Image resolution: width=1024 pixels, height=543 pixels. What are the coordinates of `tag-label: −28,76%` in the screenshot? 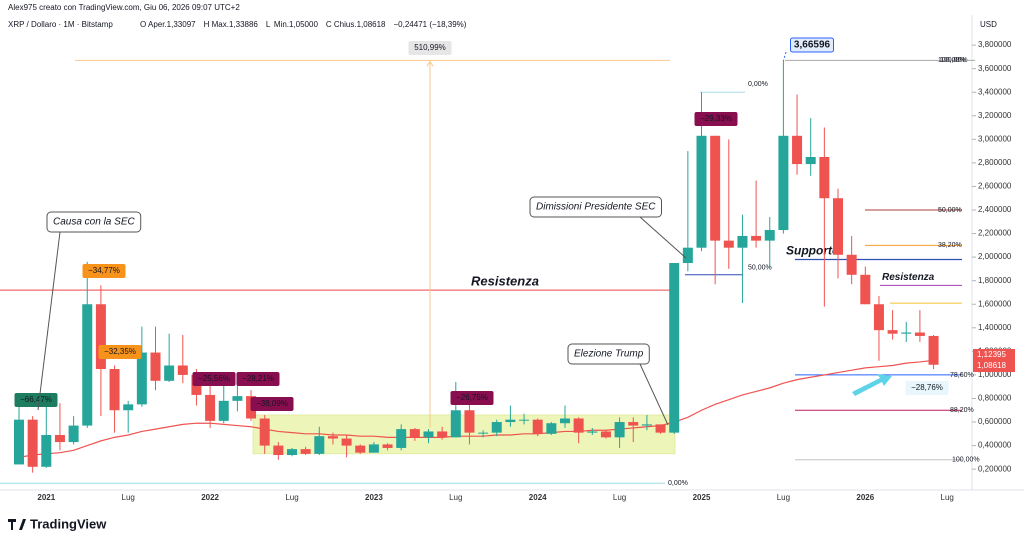 It's located at (927, 387).